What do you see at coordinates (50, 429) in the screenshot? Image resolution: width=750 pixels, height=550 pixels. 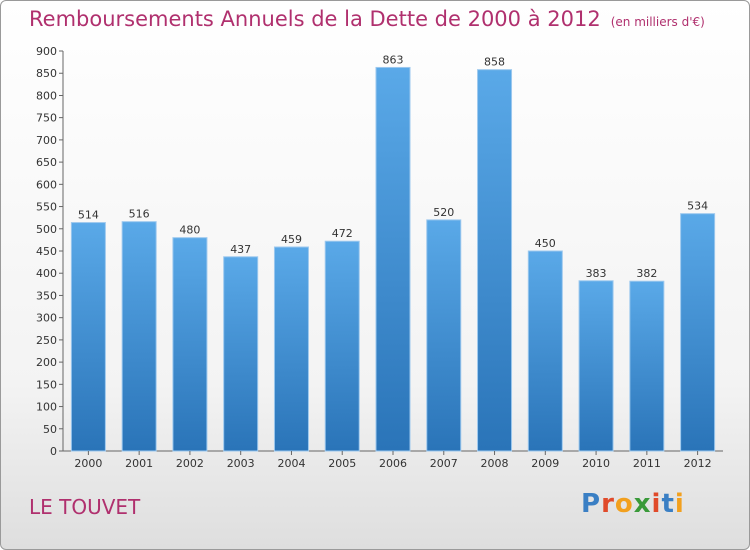 I see `y-tick-label: 50` at bounding box center [50, 429].